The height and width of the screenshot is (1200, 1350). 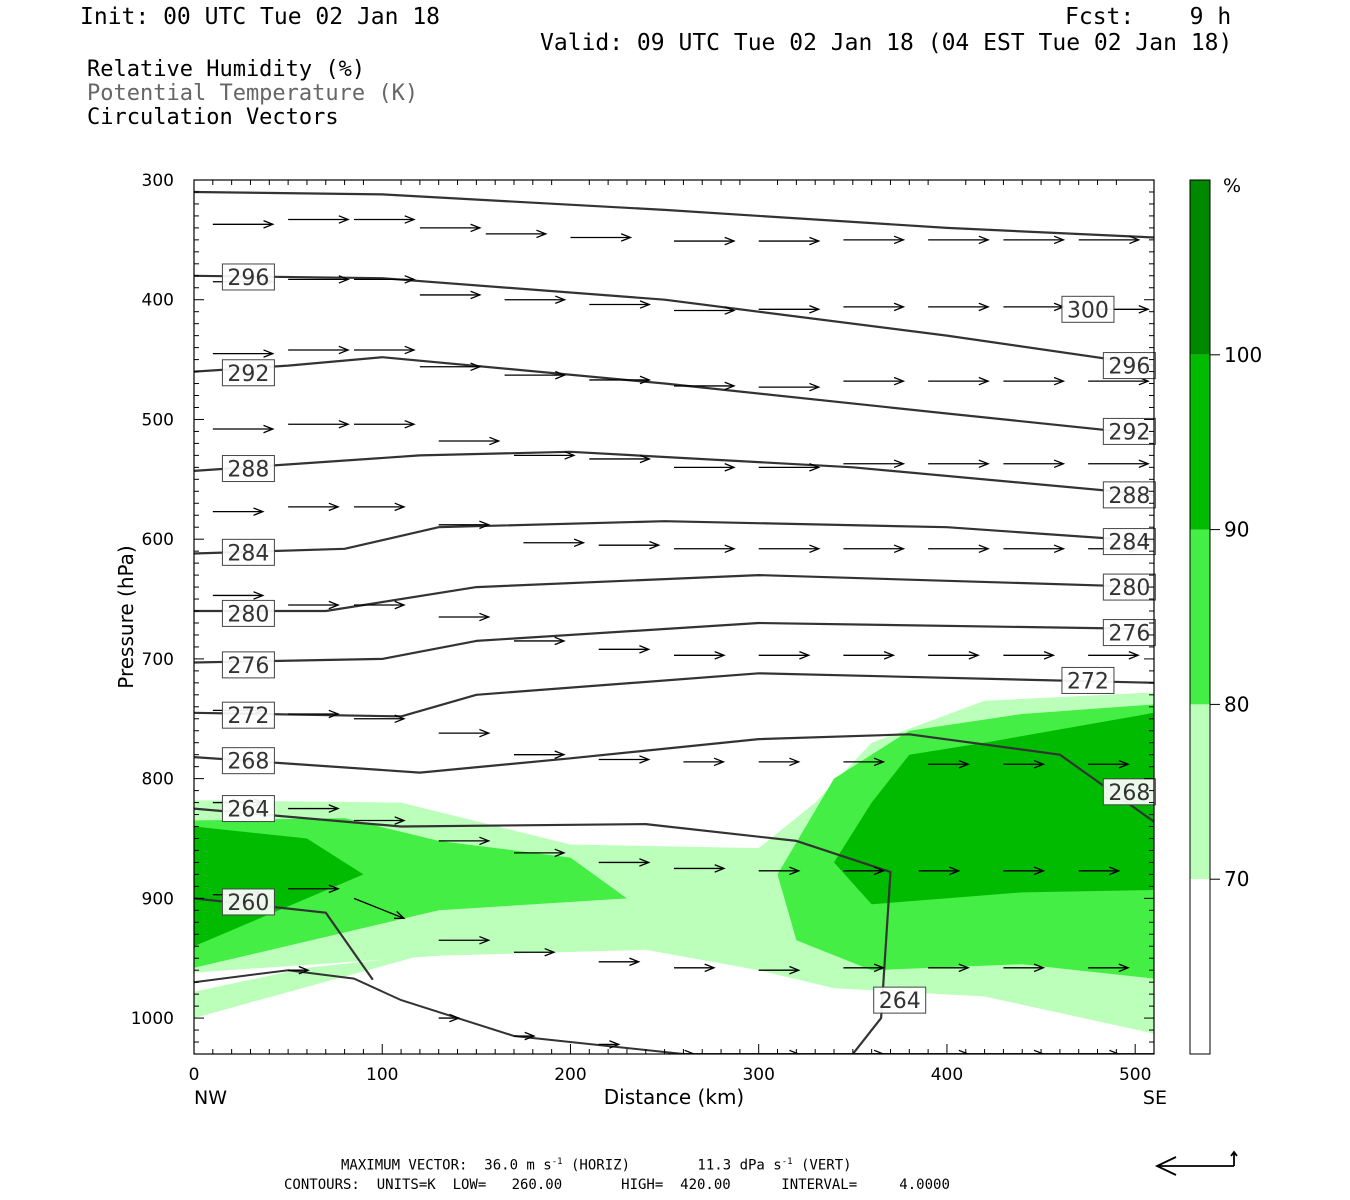 I want to click on theta-label: 288, so click(x=248, y=469).